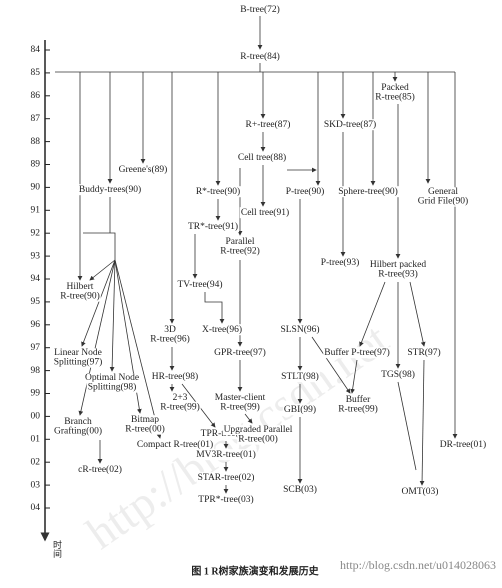  I want to click on node-label: SCB(03), so click(300, 489).